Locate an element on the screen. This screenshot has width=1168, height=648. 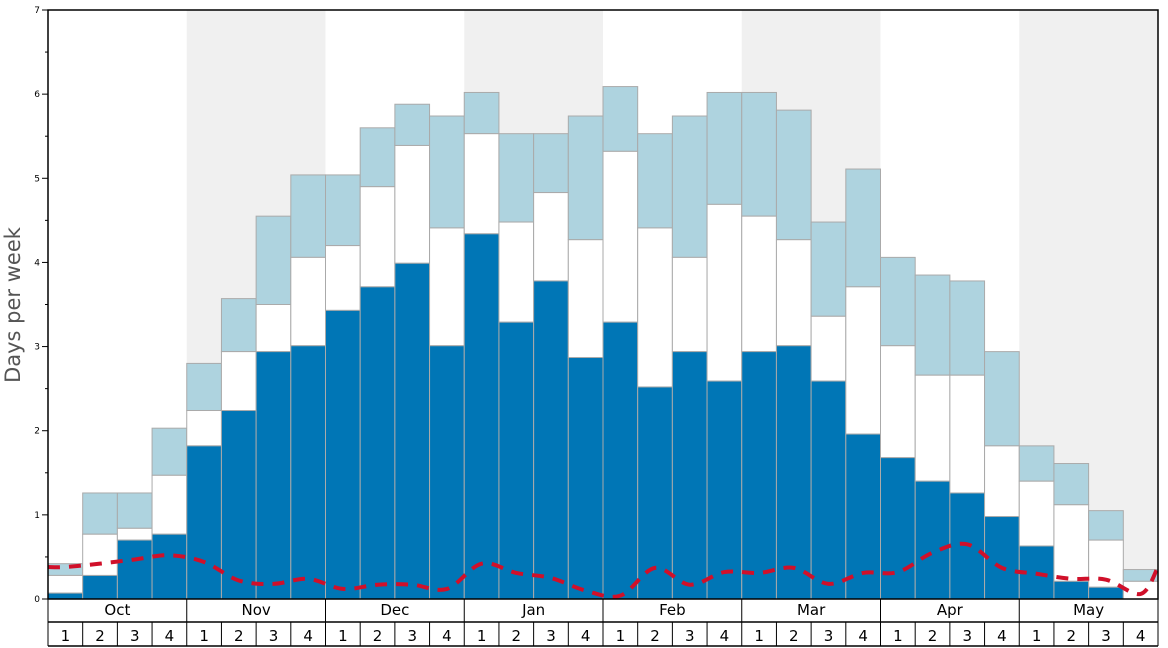
y-tick-label: 2 is located at coordinates (37, 432).